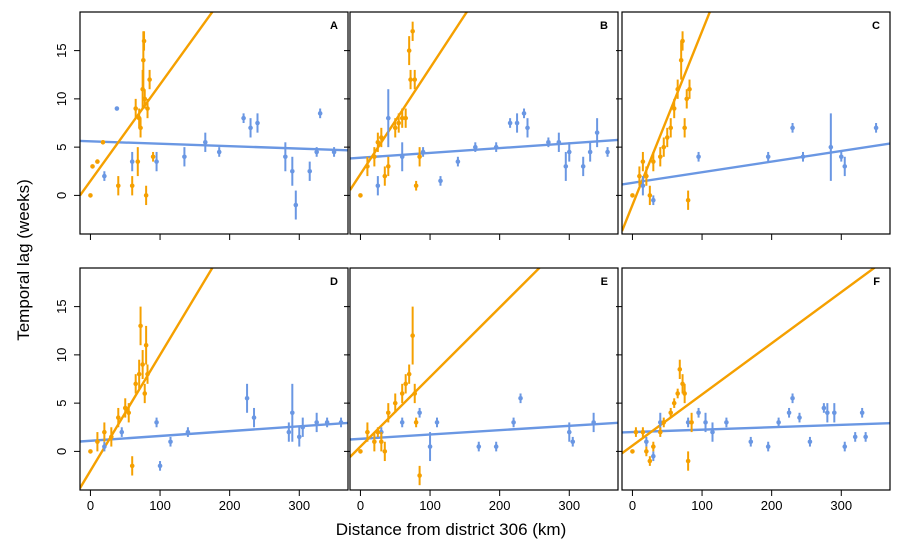 This screenshot has width=902, height=548. What do you see at coordinates (604, 282) in the screenshot?
I see `panel-label: E` at bounding box center [604, 282].